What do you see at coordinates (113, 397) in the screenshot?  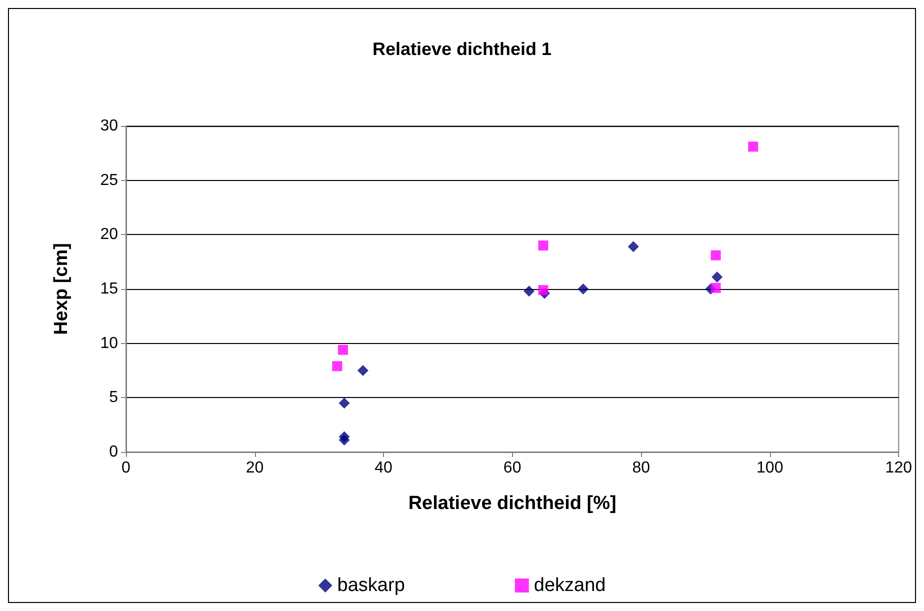 I see `y-tick-label: 5` at bounding box center [113, 397].